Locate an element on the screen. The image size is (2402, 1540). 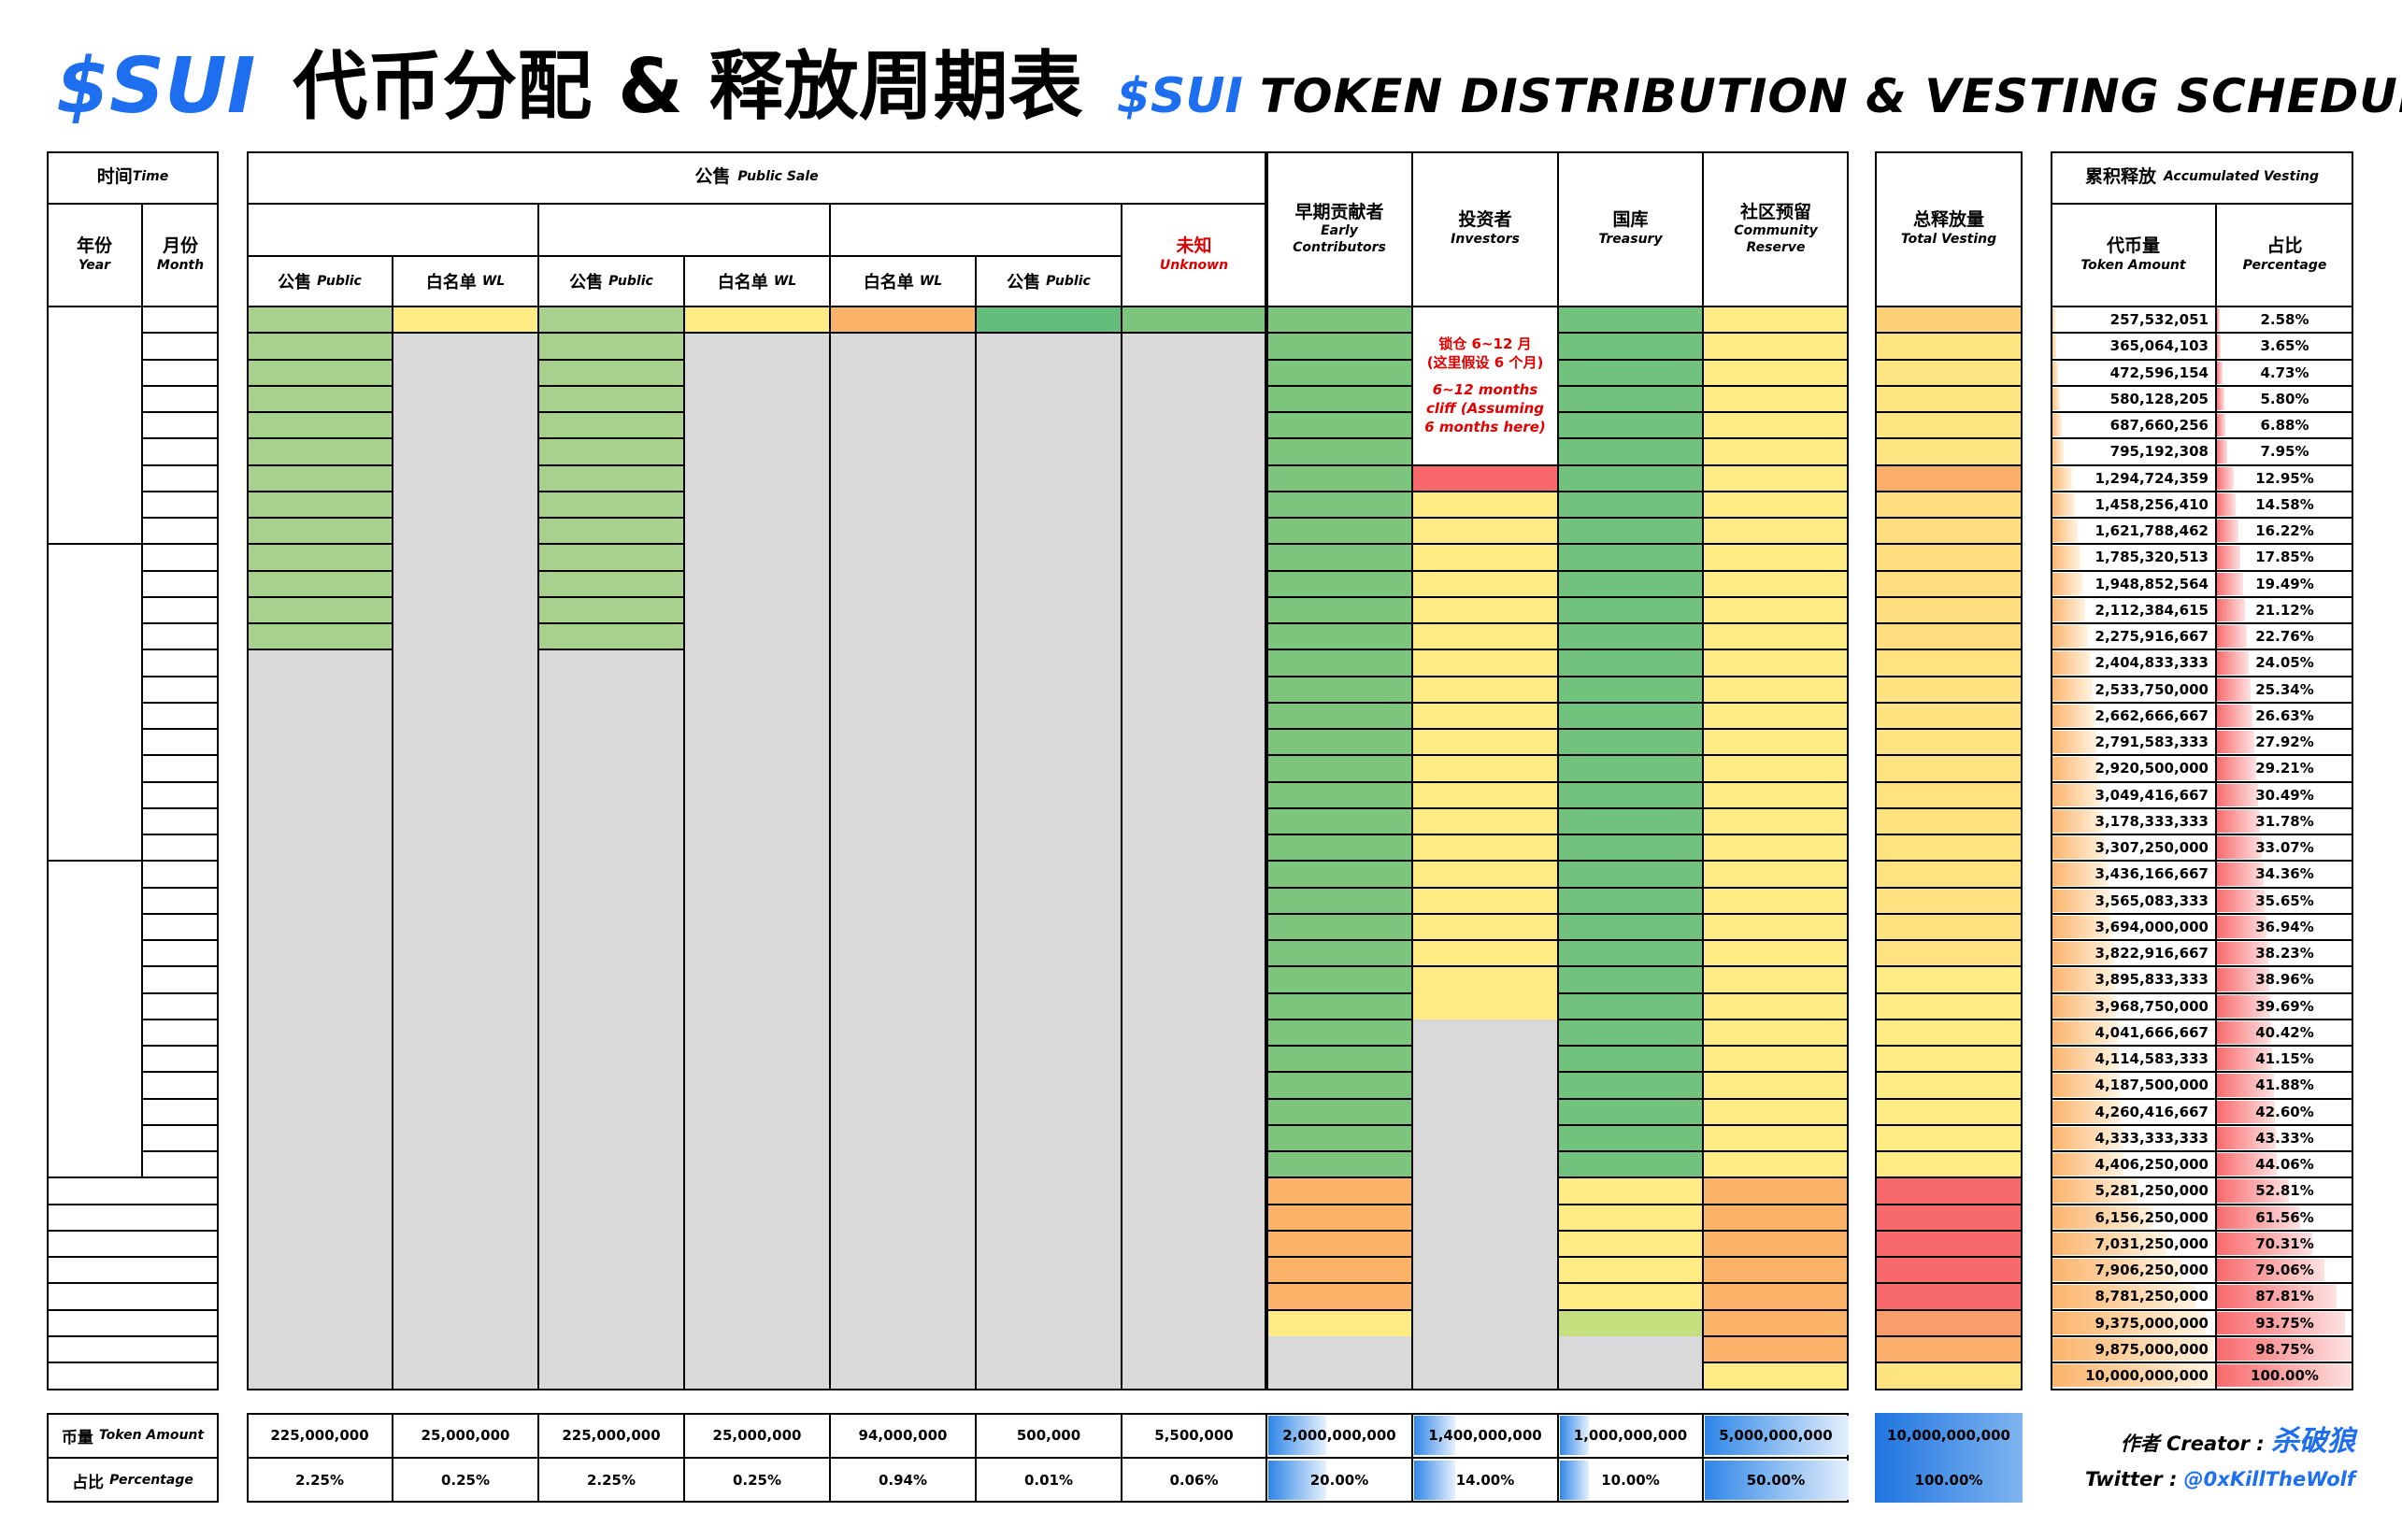
percentage-value: 87.81% is located at coordinates (2285, 1296).